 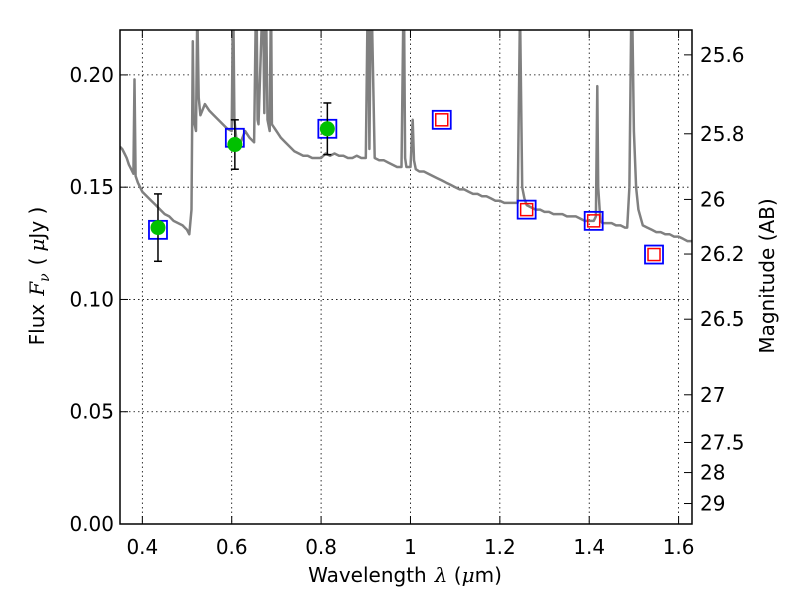 I want to click on y2-tick-label: 25.6, so click(x=722, y=55).